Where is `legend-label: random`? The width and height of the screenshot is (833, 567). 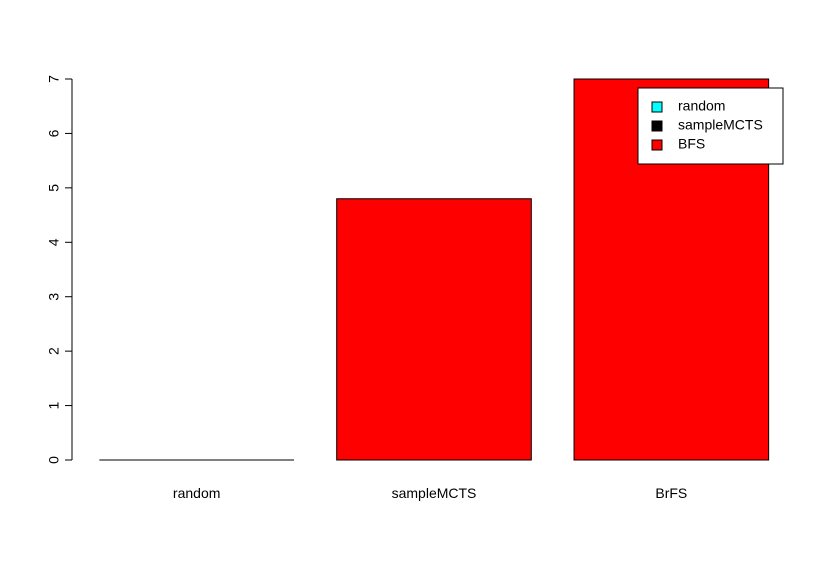 legend-label: random is located at coordinates (701, 106).